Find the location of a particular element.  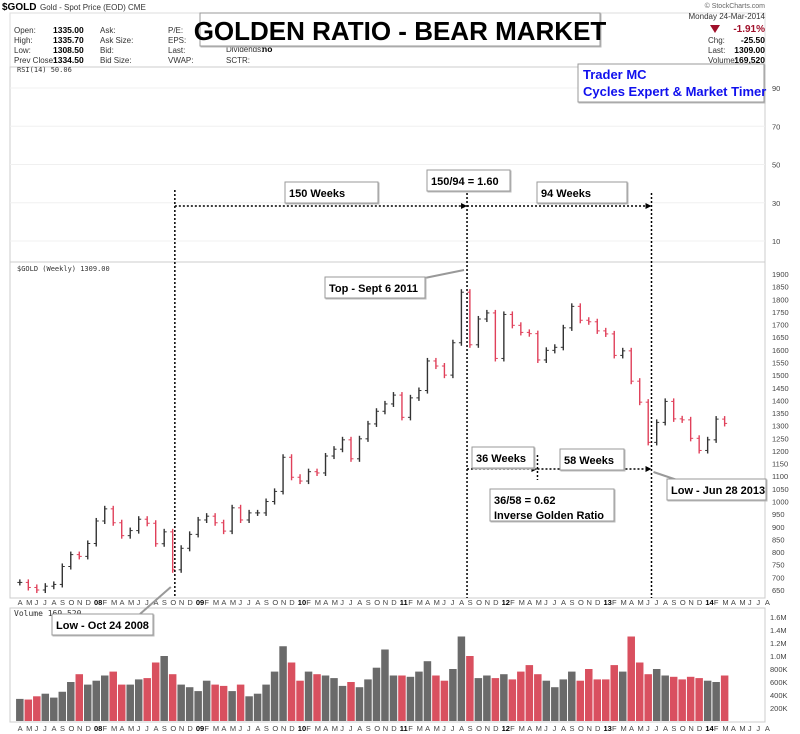

price-tick-label: 1000 is located at coordinates (780, 502).